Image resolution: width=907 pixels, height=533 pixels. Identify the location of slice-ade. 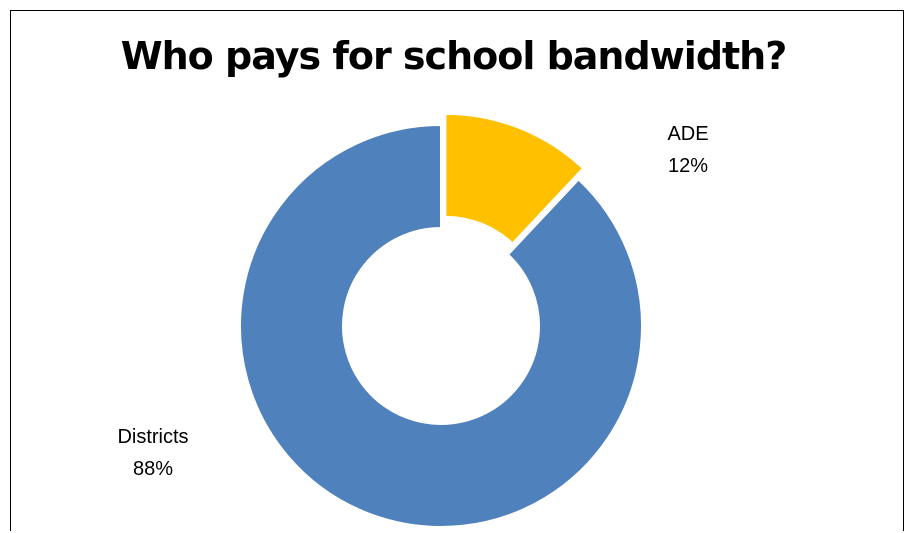
(514, 178).